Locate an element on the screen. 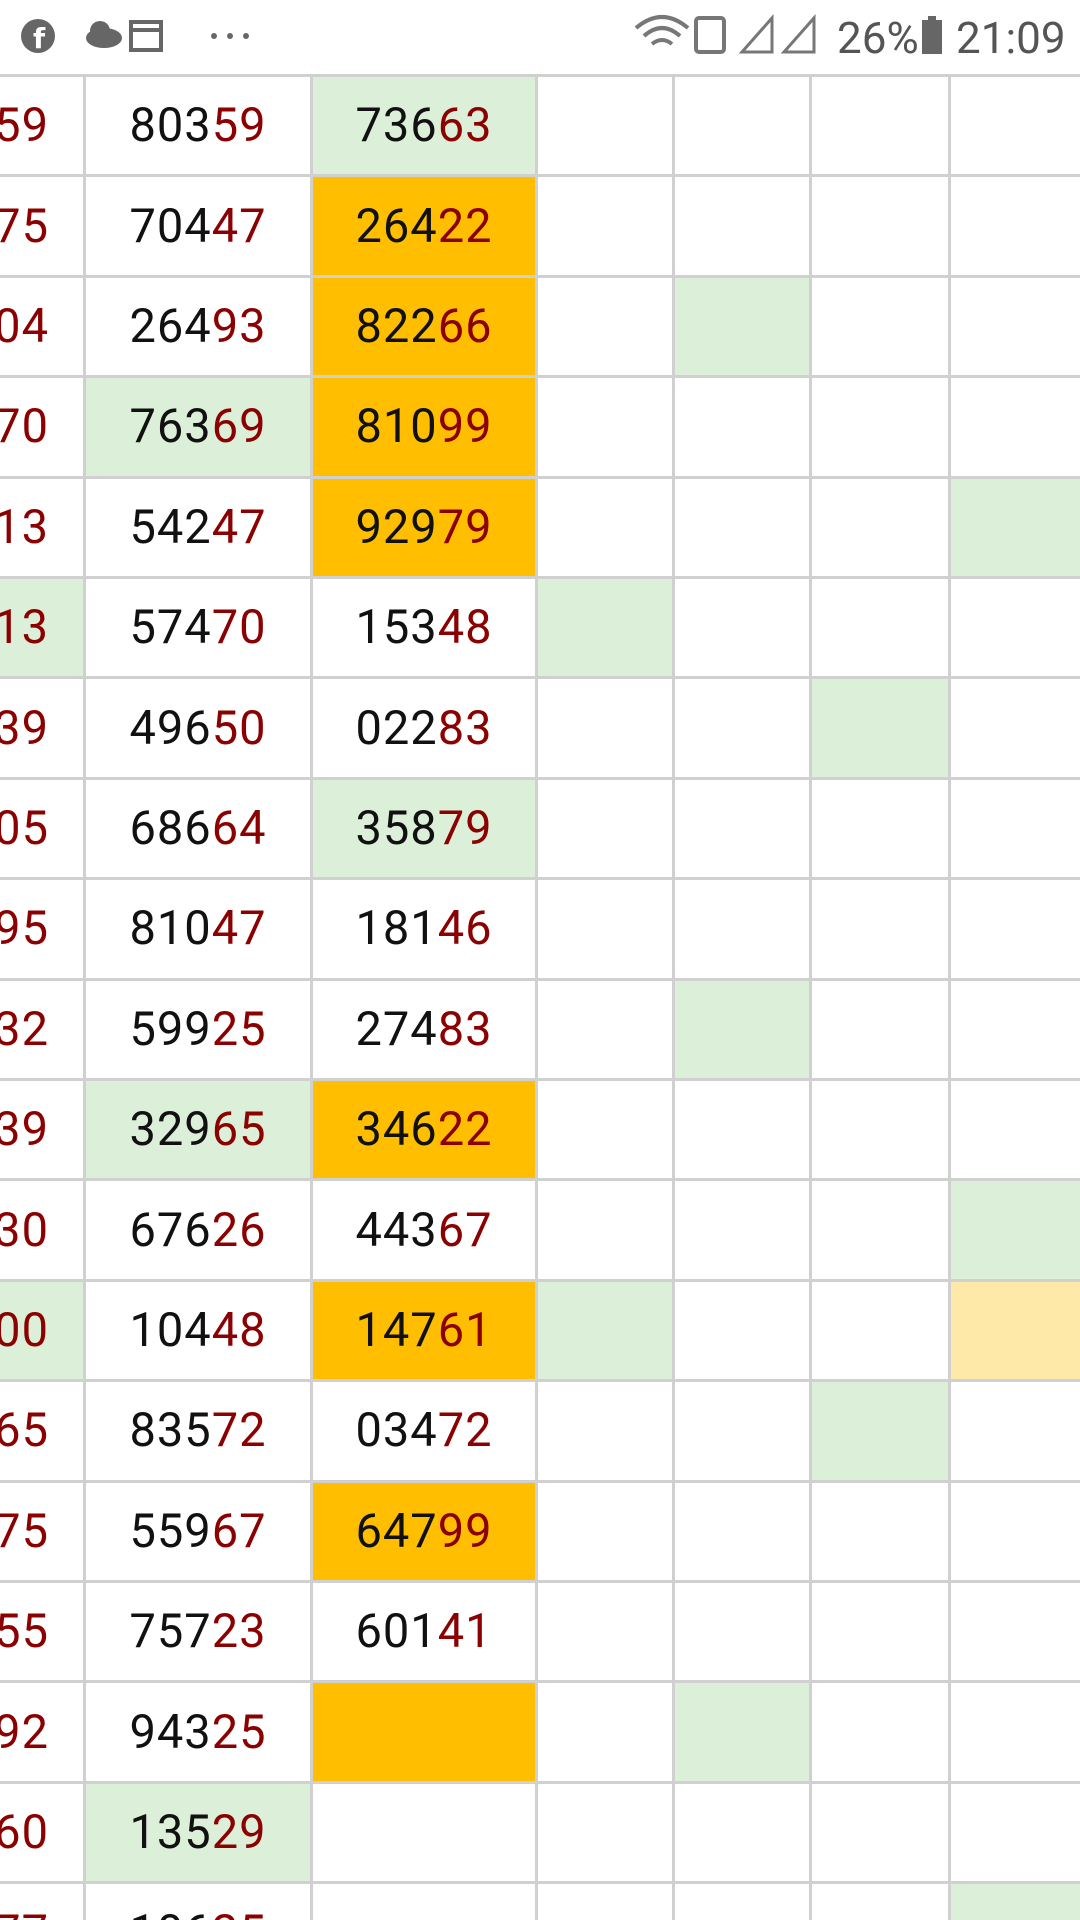 The image size is (1080, 1920). number-suffix: 61 is located at coordinates (465, 1330).